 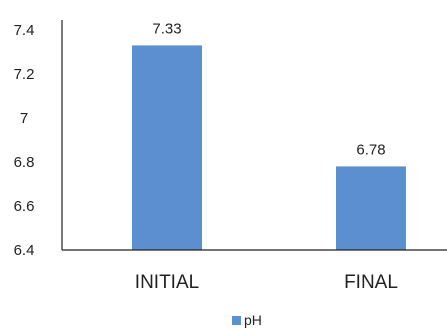 What do you see at coordinates (370, 149) in the screenshot?
I see `data-label-final: 6.78` at bounding box center [370, 149].